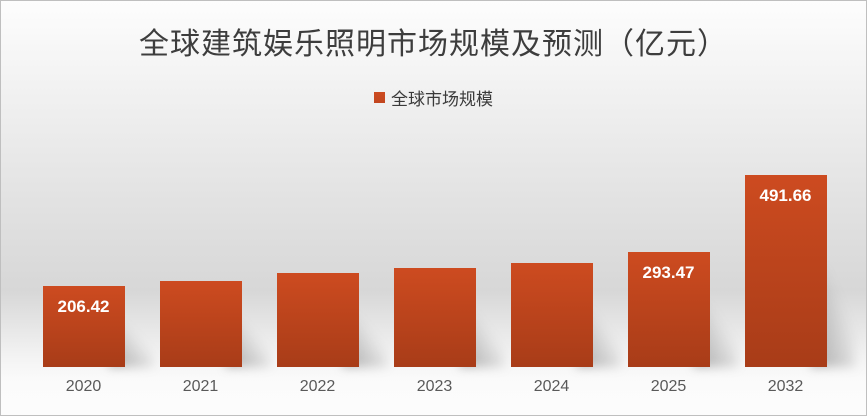 The width and height of the screenshot is (867, 416). I want to click on legend-marker-icon, so click(379, 97).